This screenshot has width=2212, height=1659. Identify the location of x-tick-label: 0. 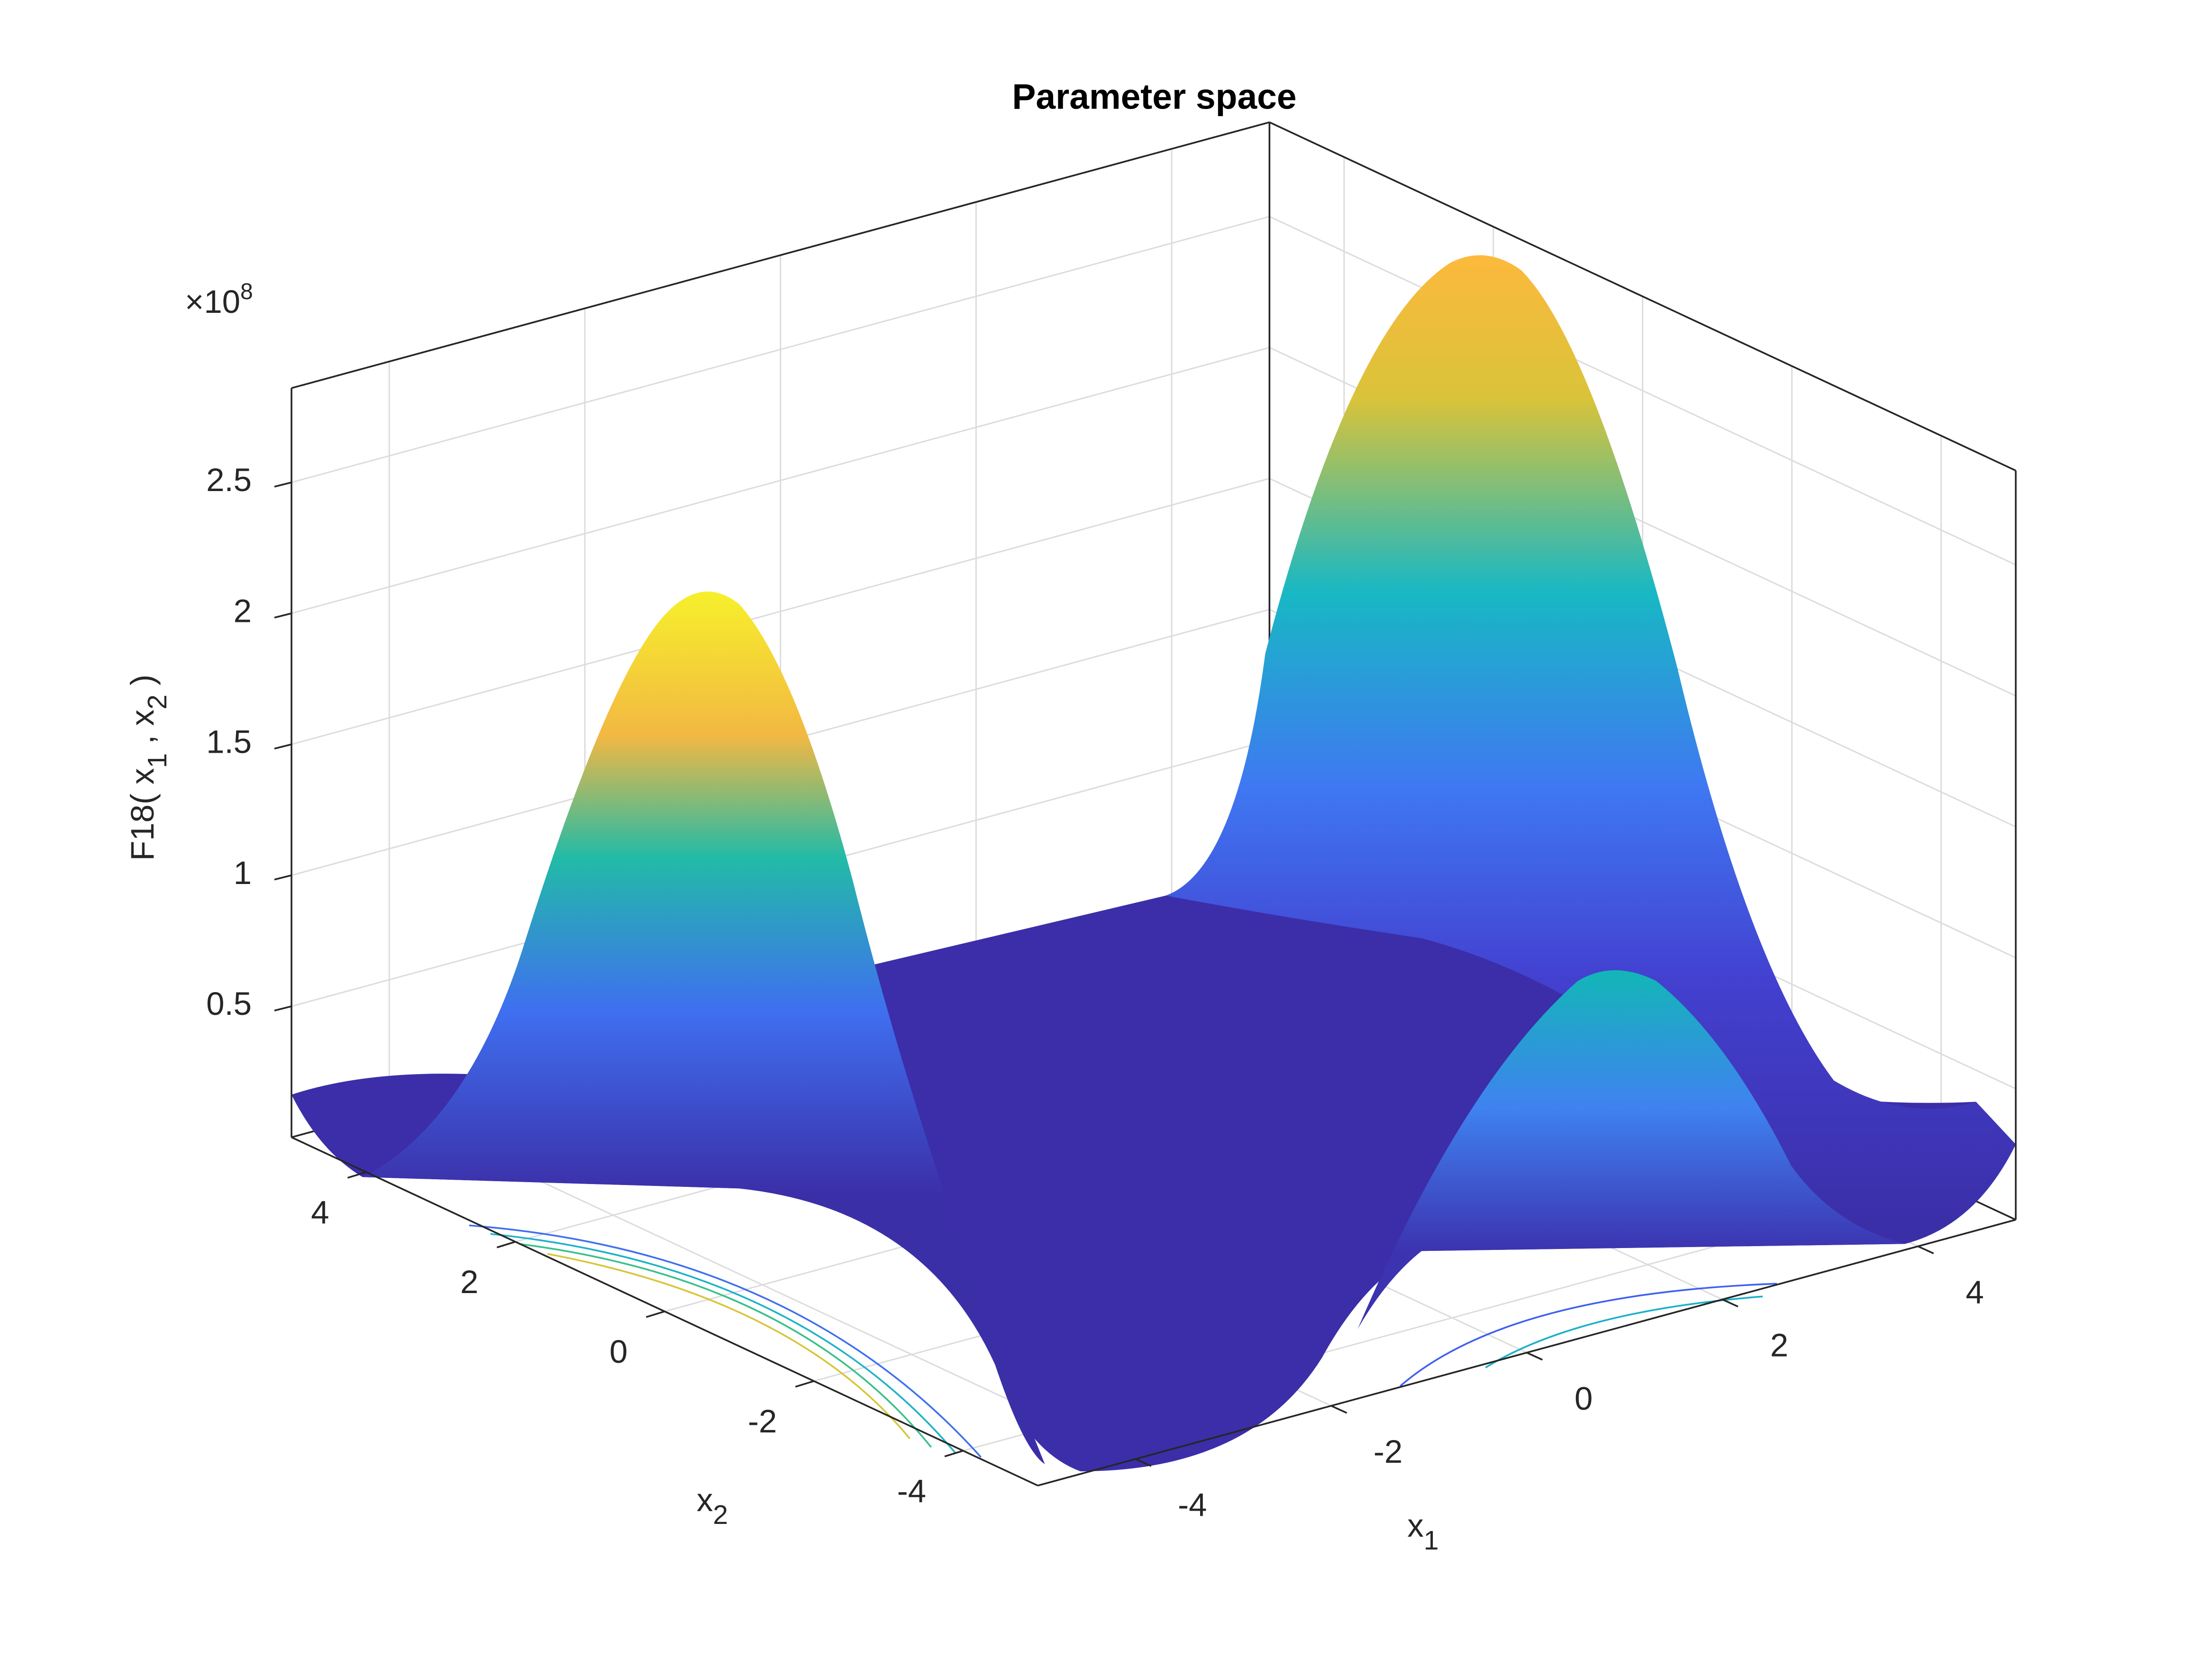
(1584, 1398).